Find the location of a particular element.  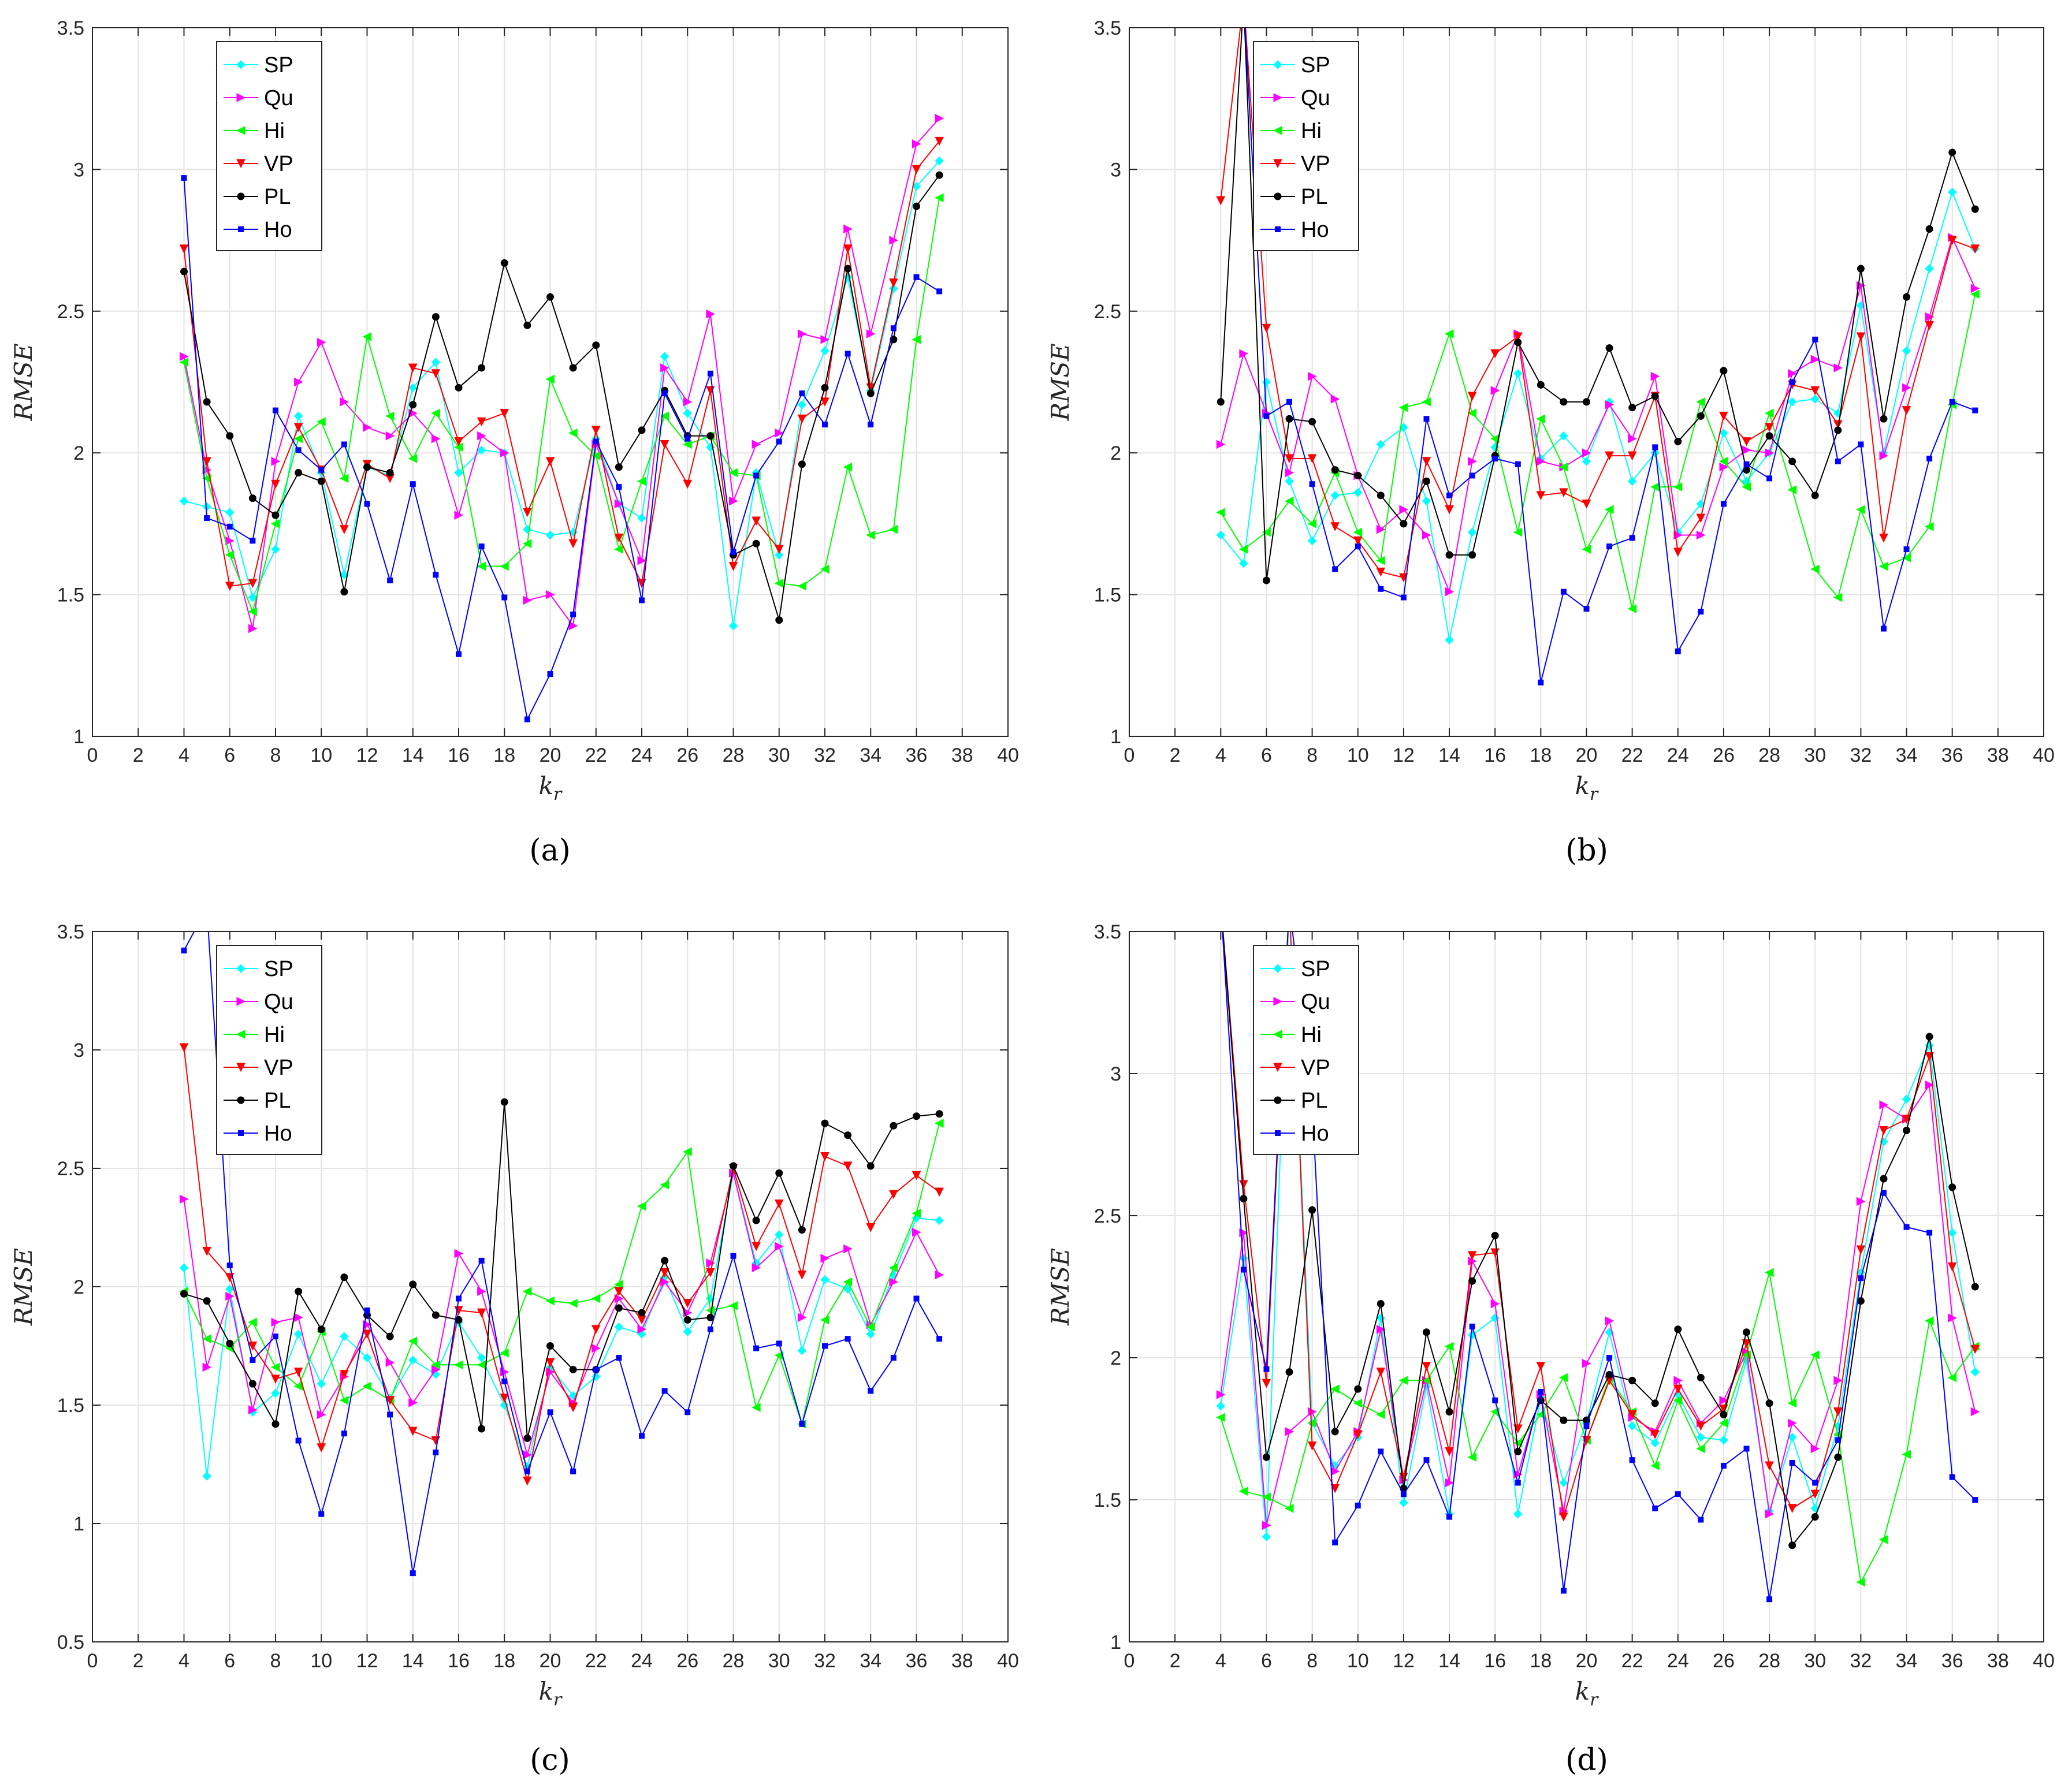

legend-marker-sp is located at coordinates (240, 64).